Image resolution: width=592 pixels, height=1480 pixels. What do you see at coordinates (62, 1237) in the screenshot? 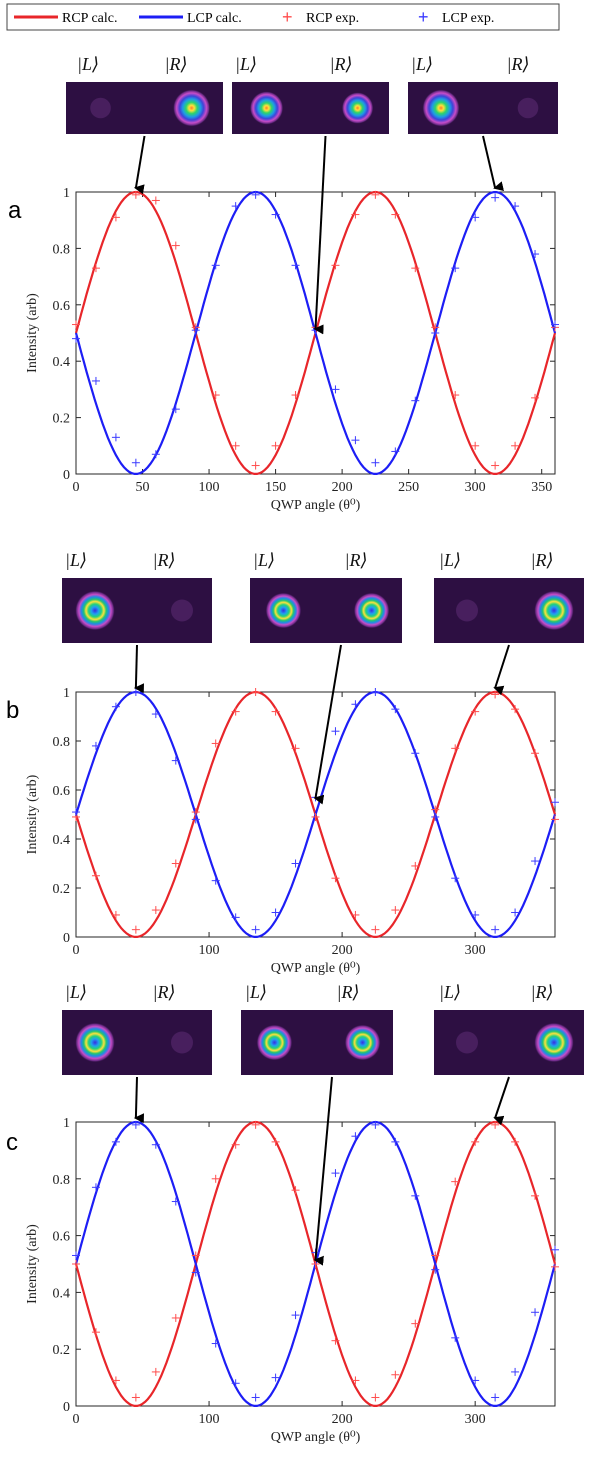
I see `y-tick-label: 0.6` at bounding box center [62, 1237].